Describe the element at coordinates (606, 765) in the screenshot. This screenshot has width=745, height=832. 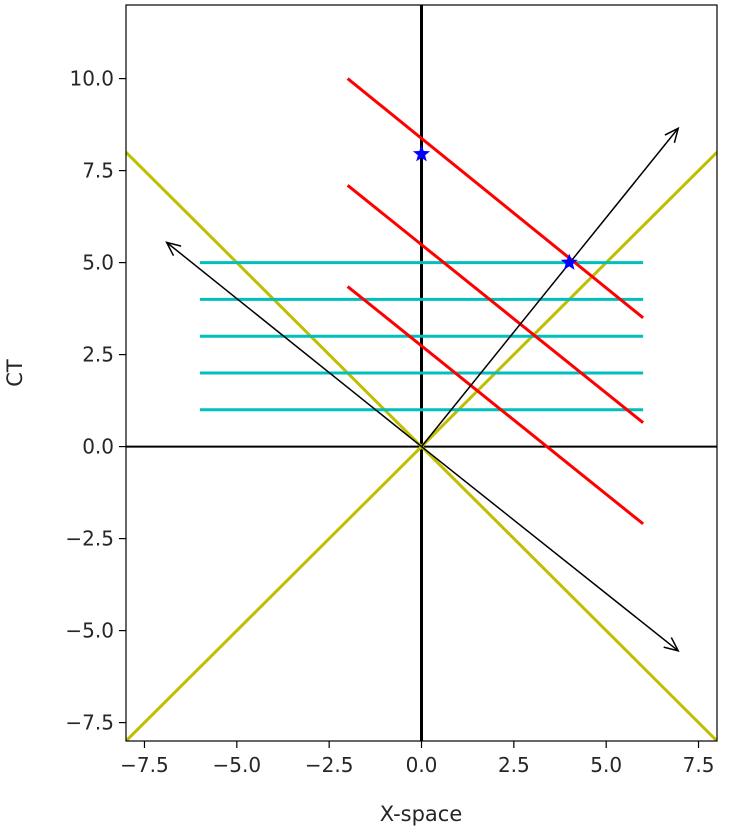
I see `x-tick-label: 5.0` at that location.